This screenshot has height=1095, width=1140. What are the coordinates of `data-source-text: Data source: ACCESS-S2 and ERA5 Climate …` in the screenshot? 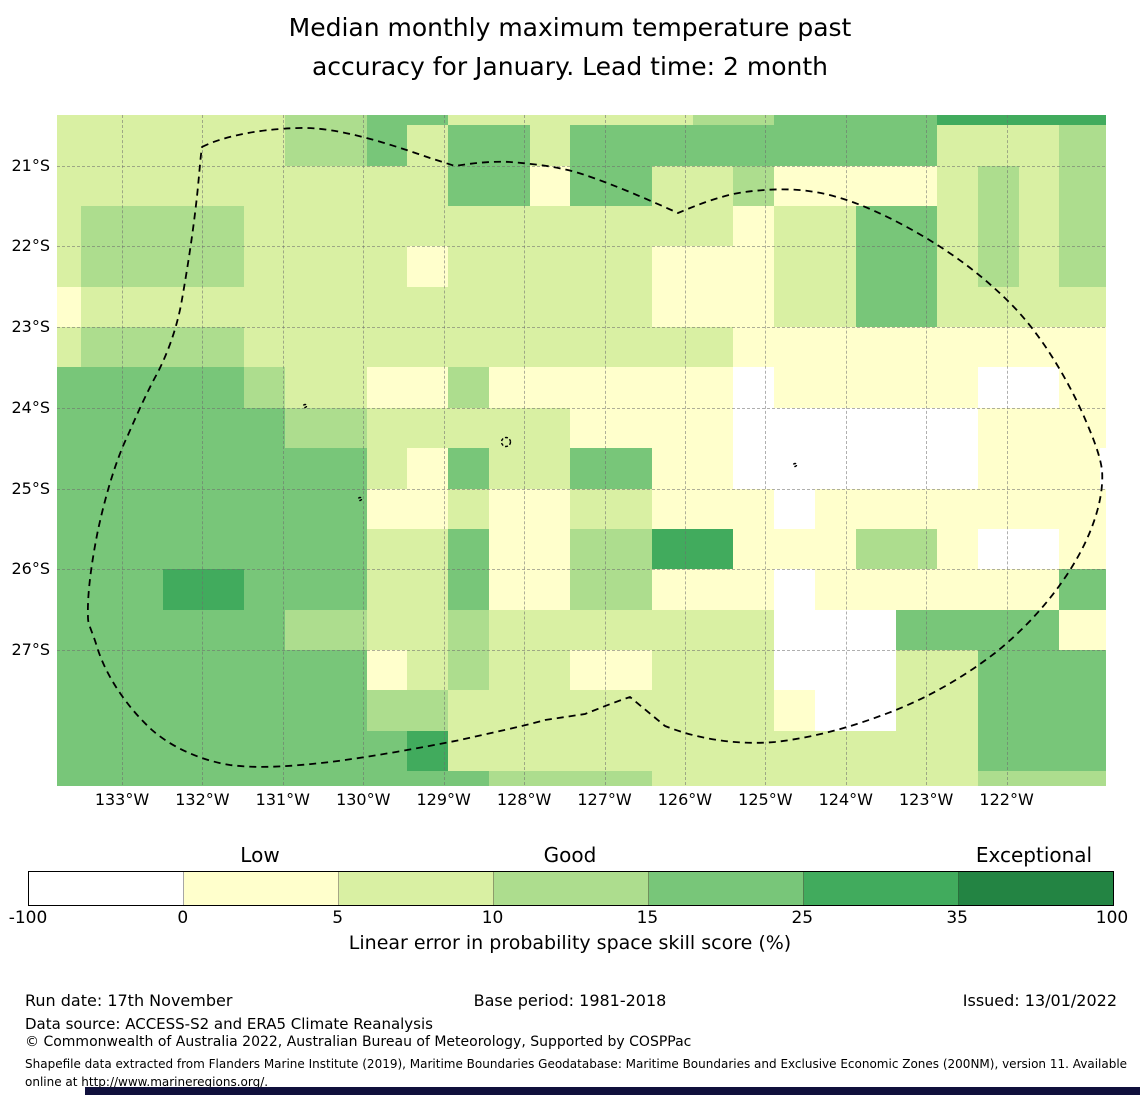 It's located at (229, 1024).